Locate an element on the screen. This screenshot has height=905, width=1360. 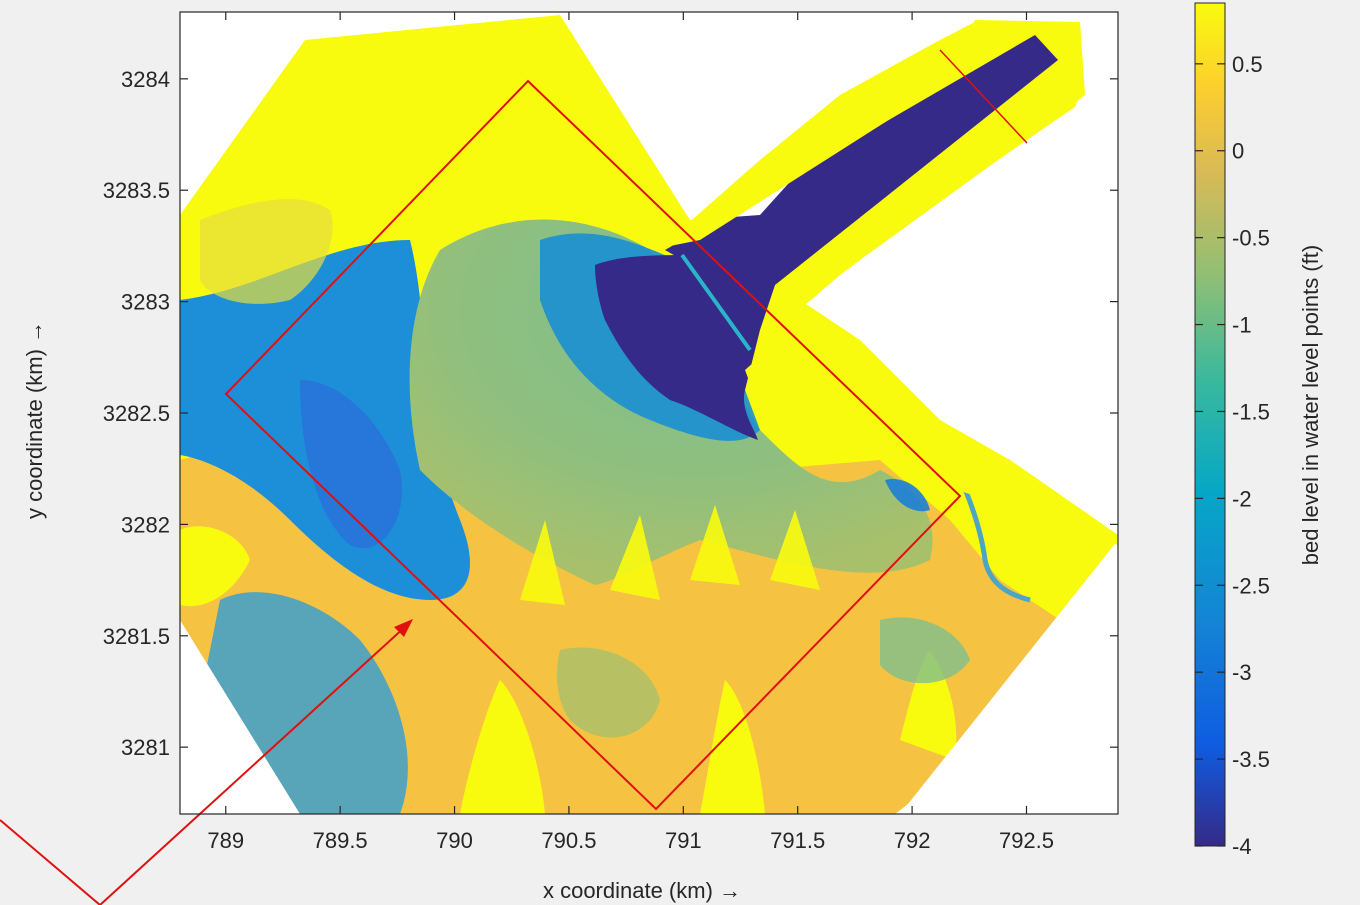
colorbar-tick-label: -2.5 is located at coordinates (1251, 585).